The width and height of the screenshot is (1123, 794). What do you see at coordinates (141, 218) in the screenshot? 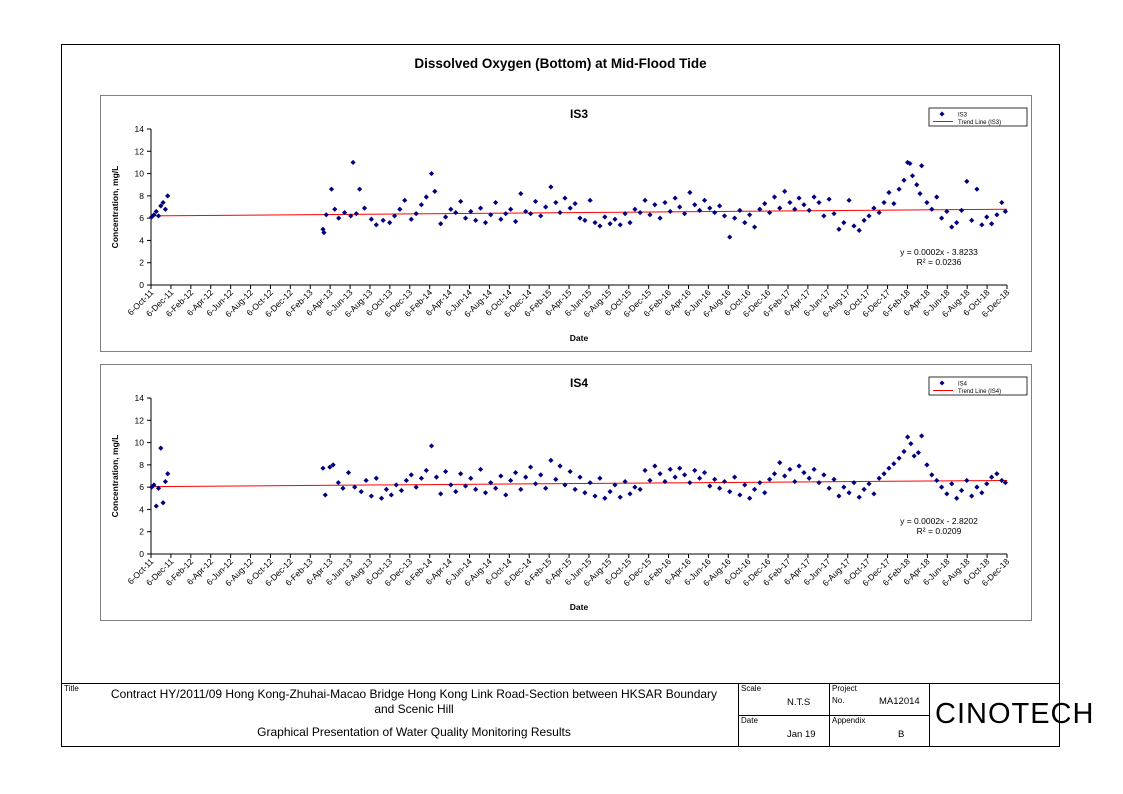
I see `chart0-y-tick-label: 6` at bounding box center [141, 218].